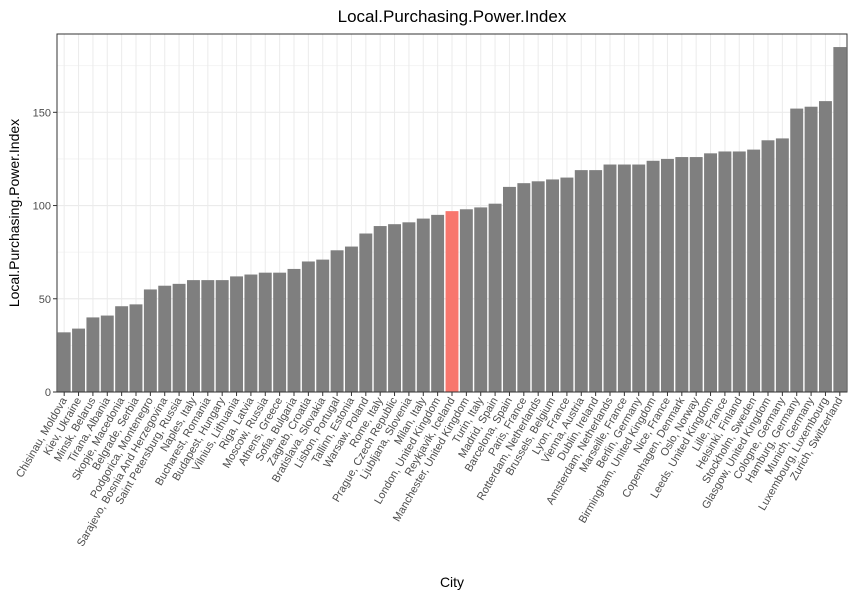 The width and height of the screenshot is (855, 598). What do you see at coordinates (452, 582) in the screenshot?
I see `x-axis-title: City` at bounding box center [452, 582].